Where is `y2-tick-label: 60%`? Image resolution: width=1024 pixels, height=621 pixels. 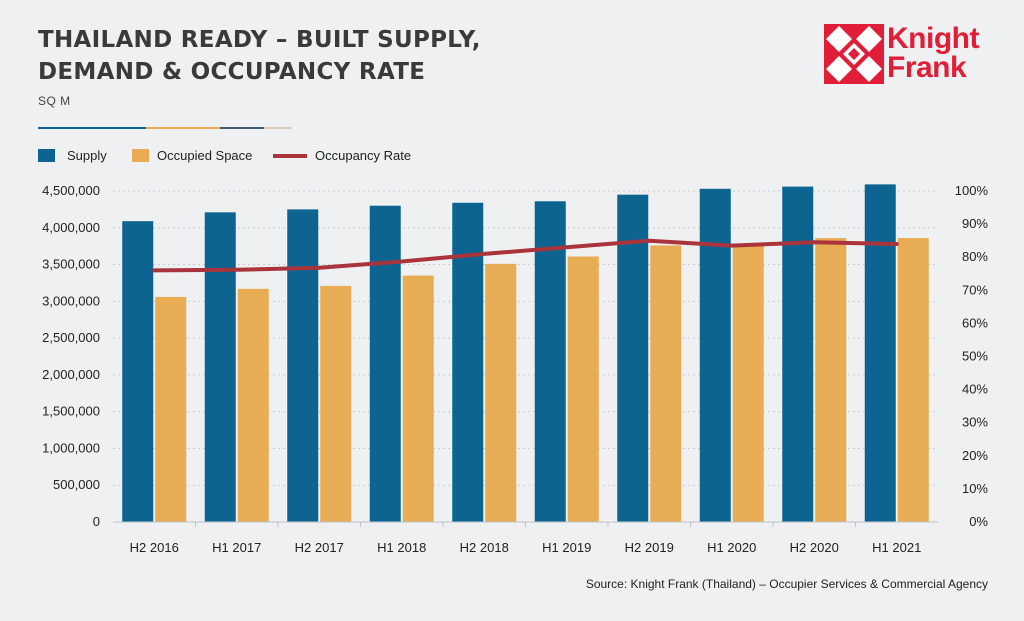 y2-tick-label: 60% is located at coordinates (975, 322).